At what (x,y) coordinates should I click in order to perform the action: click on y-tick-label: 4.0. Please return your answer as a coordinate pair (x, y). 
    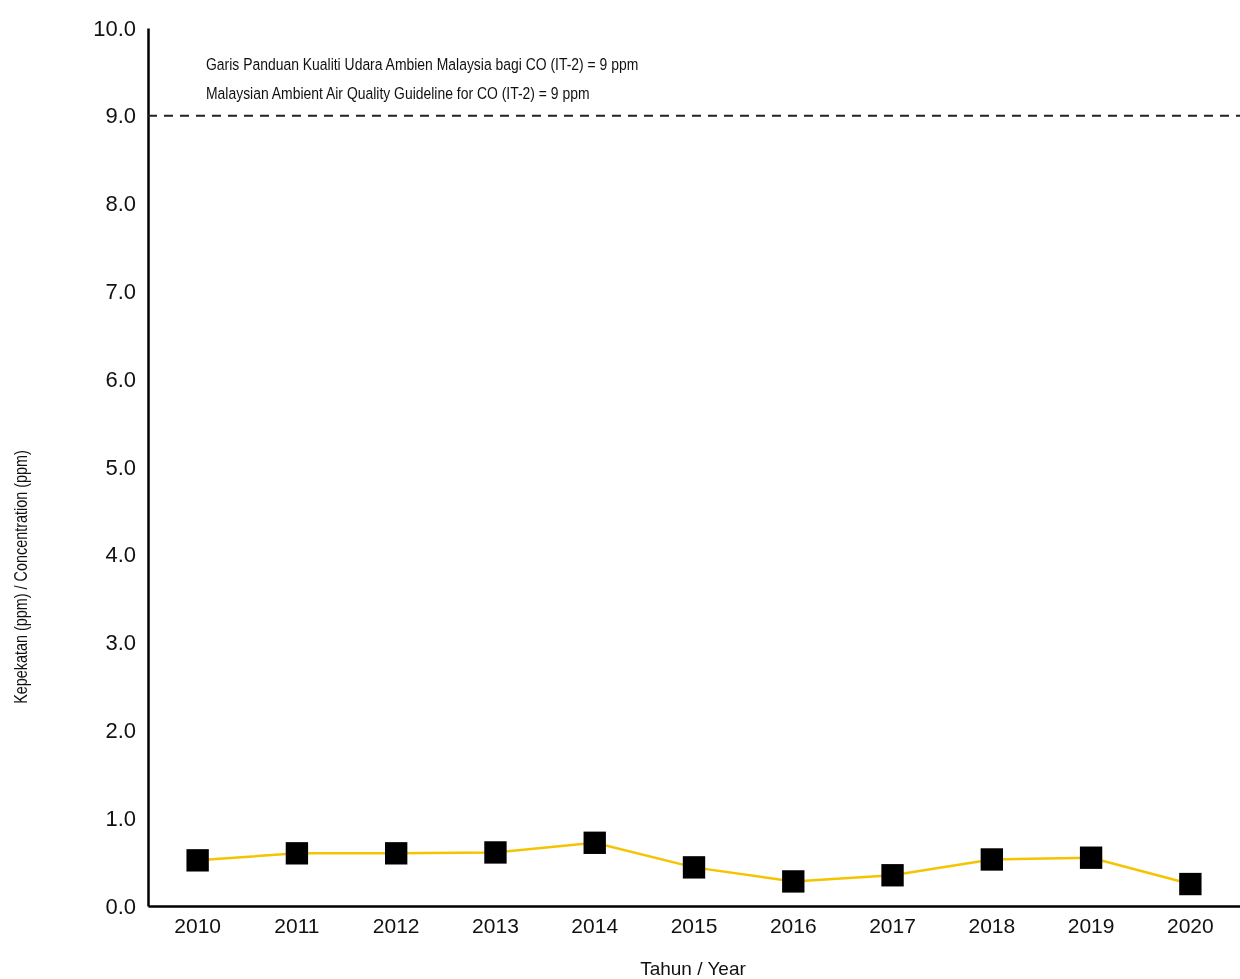
    Looking at the image, I should click on (120, 555).